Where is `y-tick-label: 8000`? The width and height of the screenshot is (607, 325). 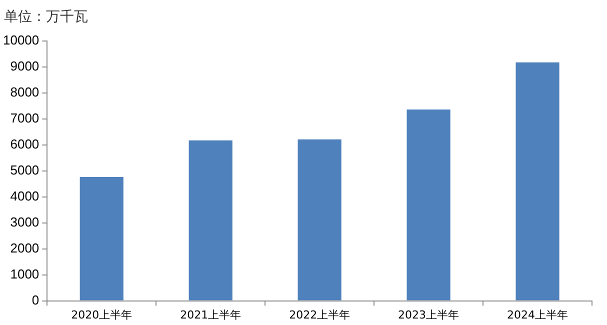
y-tick-label: 8000 is located at coordinates (25, 92).